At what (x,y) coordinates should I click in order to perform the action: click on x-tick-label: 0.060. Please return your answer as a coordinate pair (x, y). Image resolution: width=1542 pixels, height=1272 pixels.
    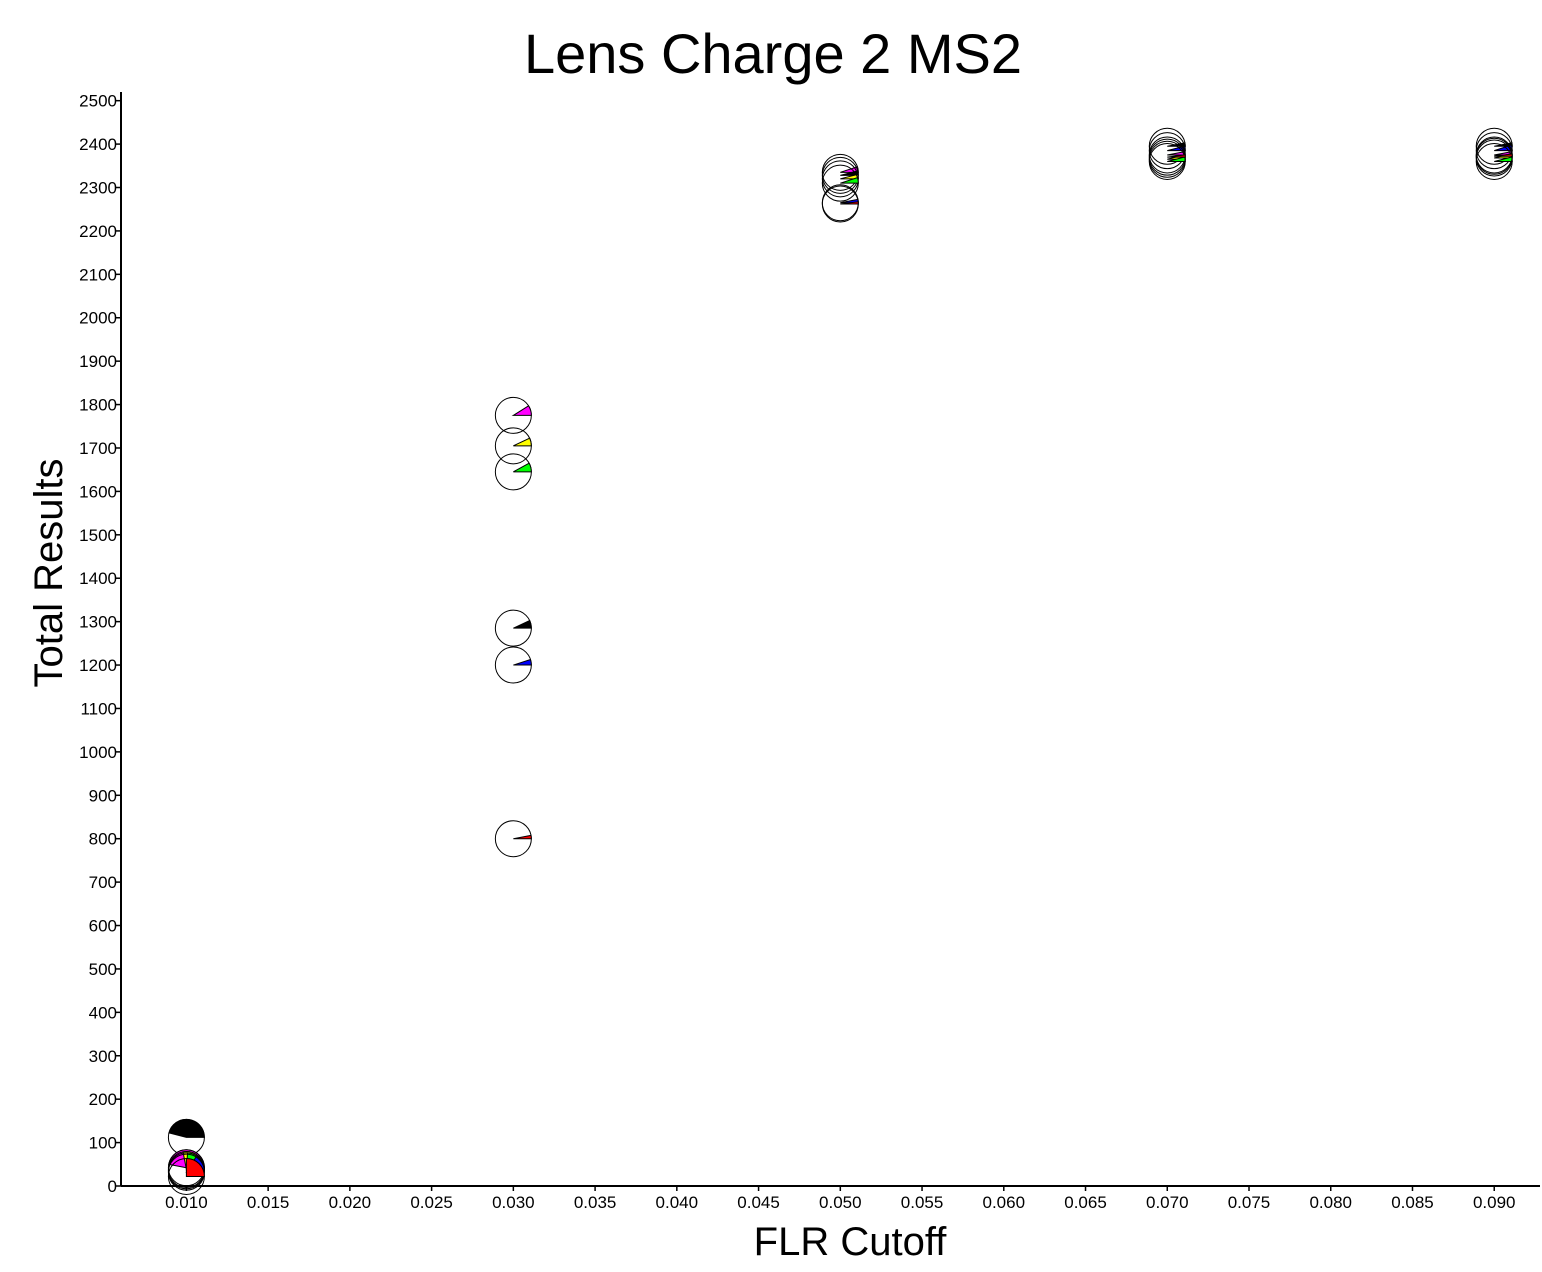
    Looking at the image, I should click on (1004, 1202).